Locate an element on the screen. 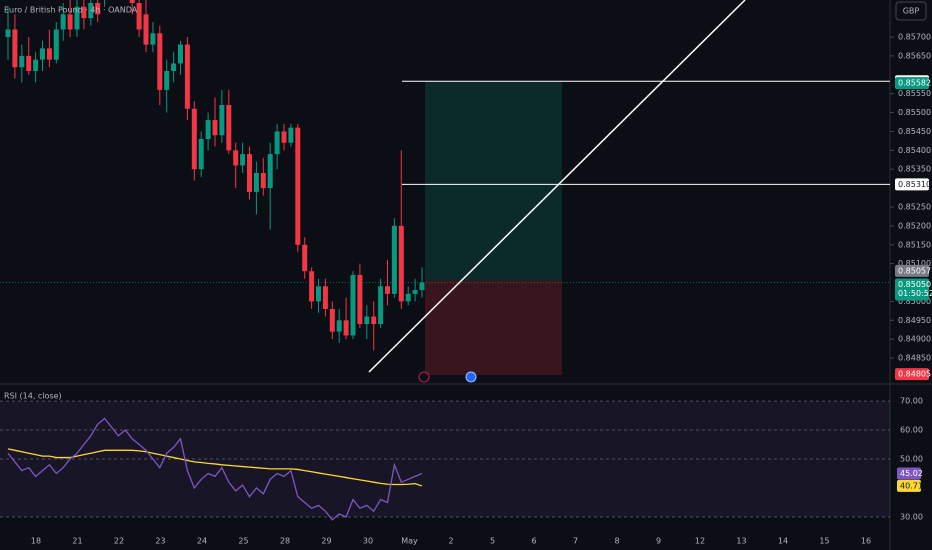 This screenshot has width=932, height=550. chart-title: Euro / British Pound · 4h · OANDA is located at coordinates (71, 10).